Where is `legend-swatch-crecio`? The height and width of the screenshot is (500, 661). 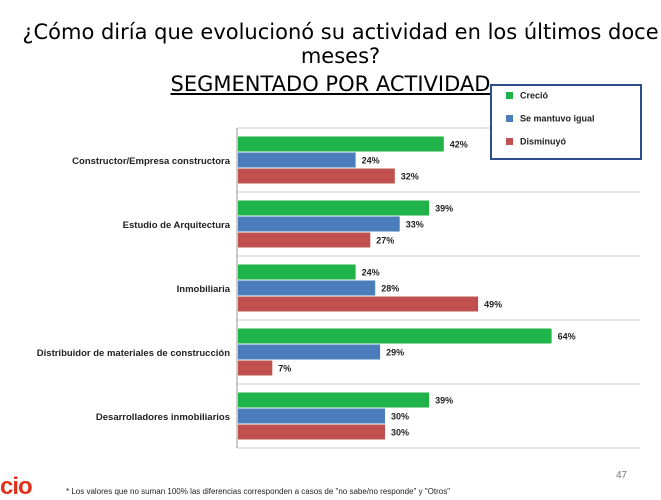
legend-swatch-crecio is located at coordinates (509, 96).